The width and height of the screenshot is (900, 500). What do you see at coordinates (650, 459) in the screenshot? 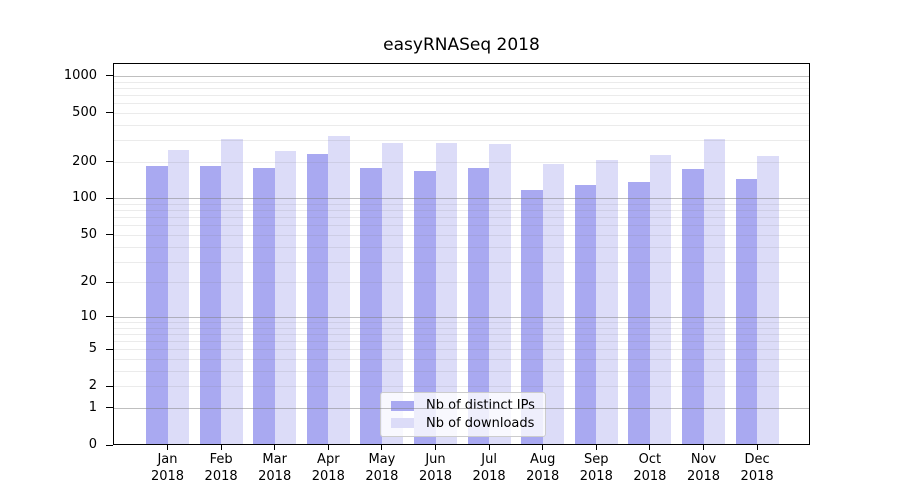
I see `x-tick-month: Oct` at bounding box center [650, 459].